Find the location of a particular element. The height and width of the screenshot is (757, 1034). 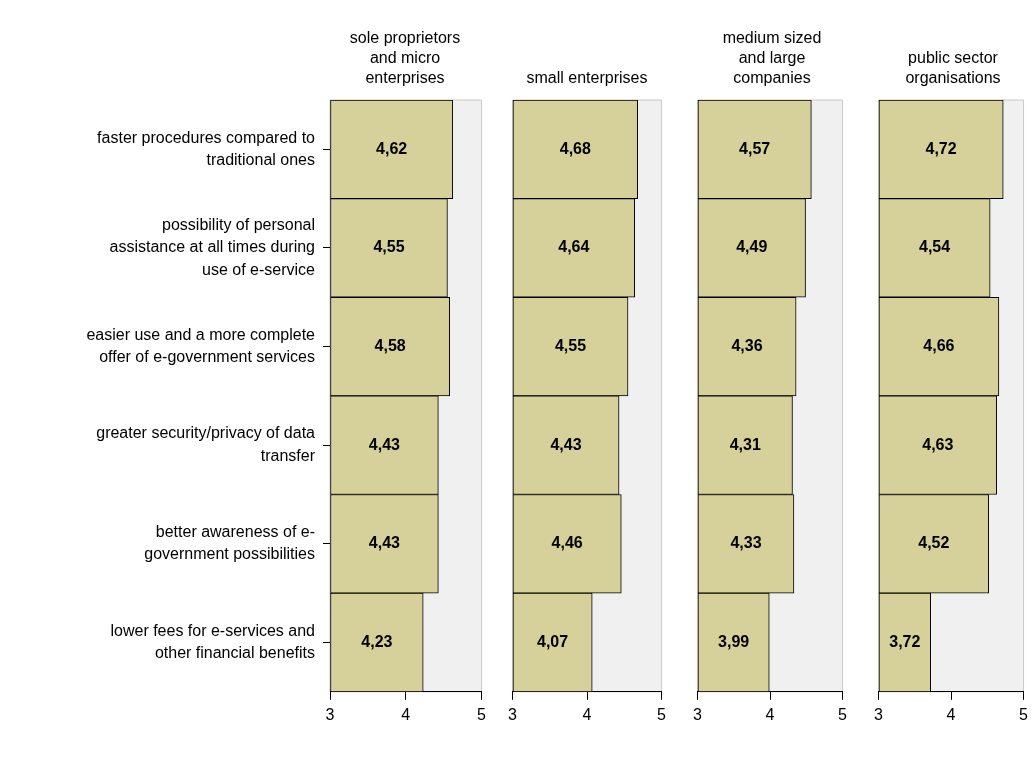

y-tick-label: faster procedures compared to traditional ones is located at coordinates (206, 148).